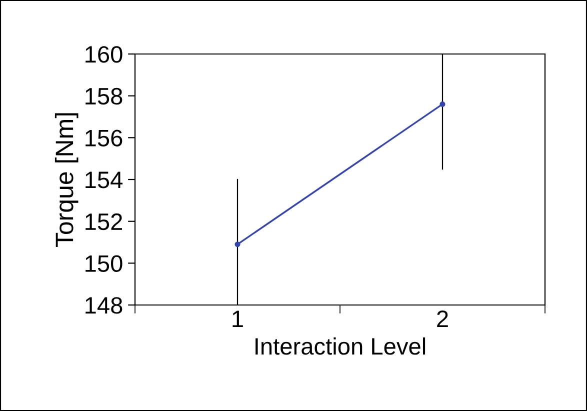  What do you see at coordinates (104, 180) in the screenshot?
I see `y-tick-label: 154` at bounding box center [104, 180].